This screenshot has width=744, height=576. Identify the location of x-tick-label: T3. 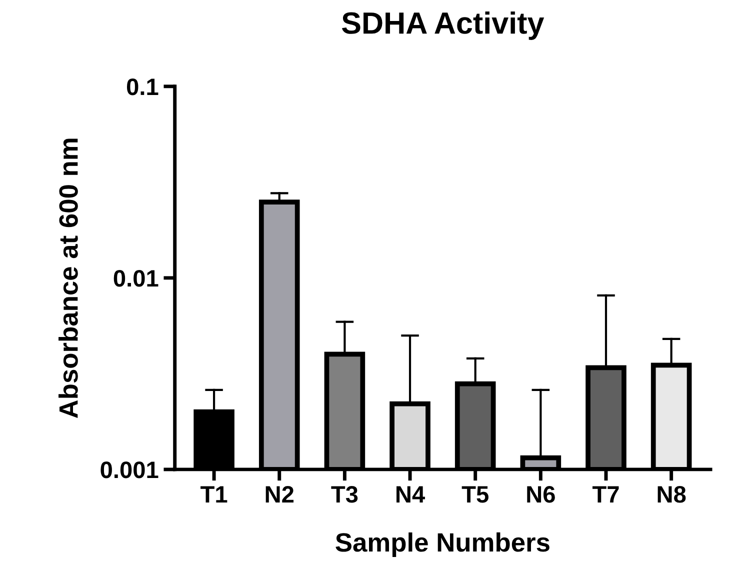
(344, 494).